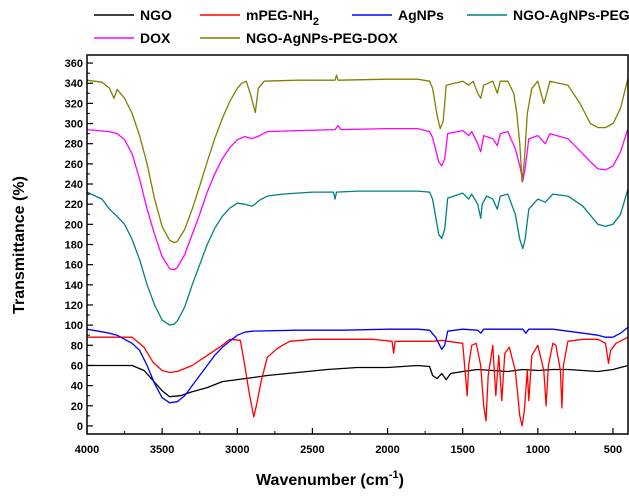 The height and width of the screenshot is (499, 629). I want to click on x-tick-label: 3000, so click(237, 450).